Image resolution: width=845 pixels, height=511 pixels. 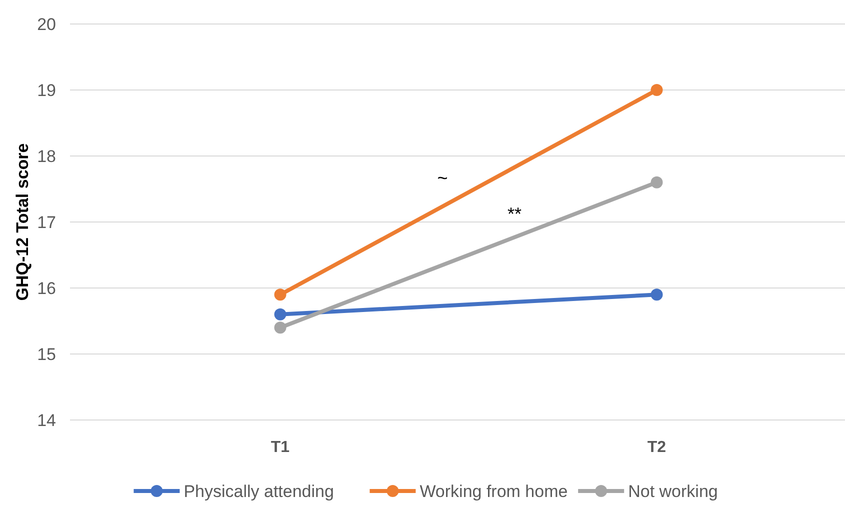 What do you see at coordinates (494, 491) in the screenshot?
I see `legend-label: Working from home` at bounding box center [494, 491].